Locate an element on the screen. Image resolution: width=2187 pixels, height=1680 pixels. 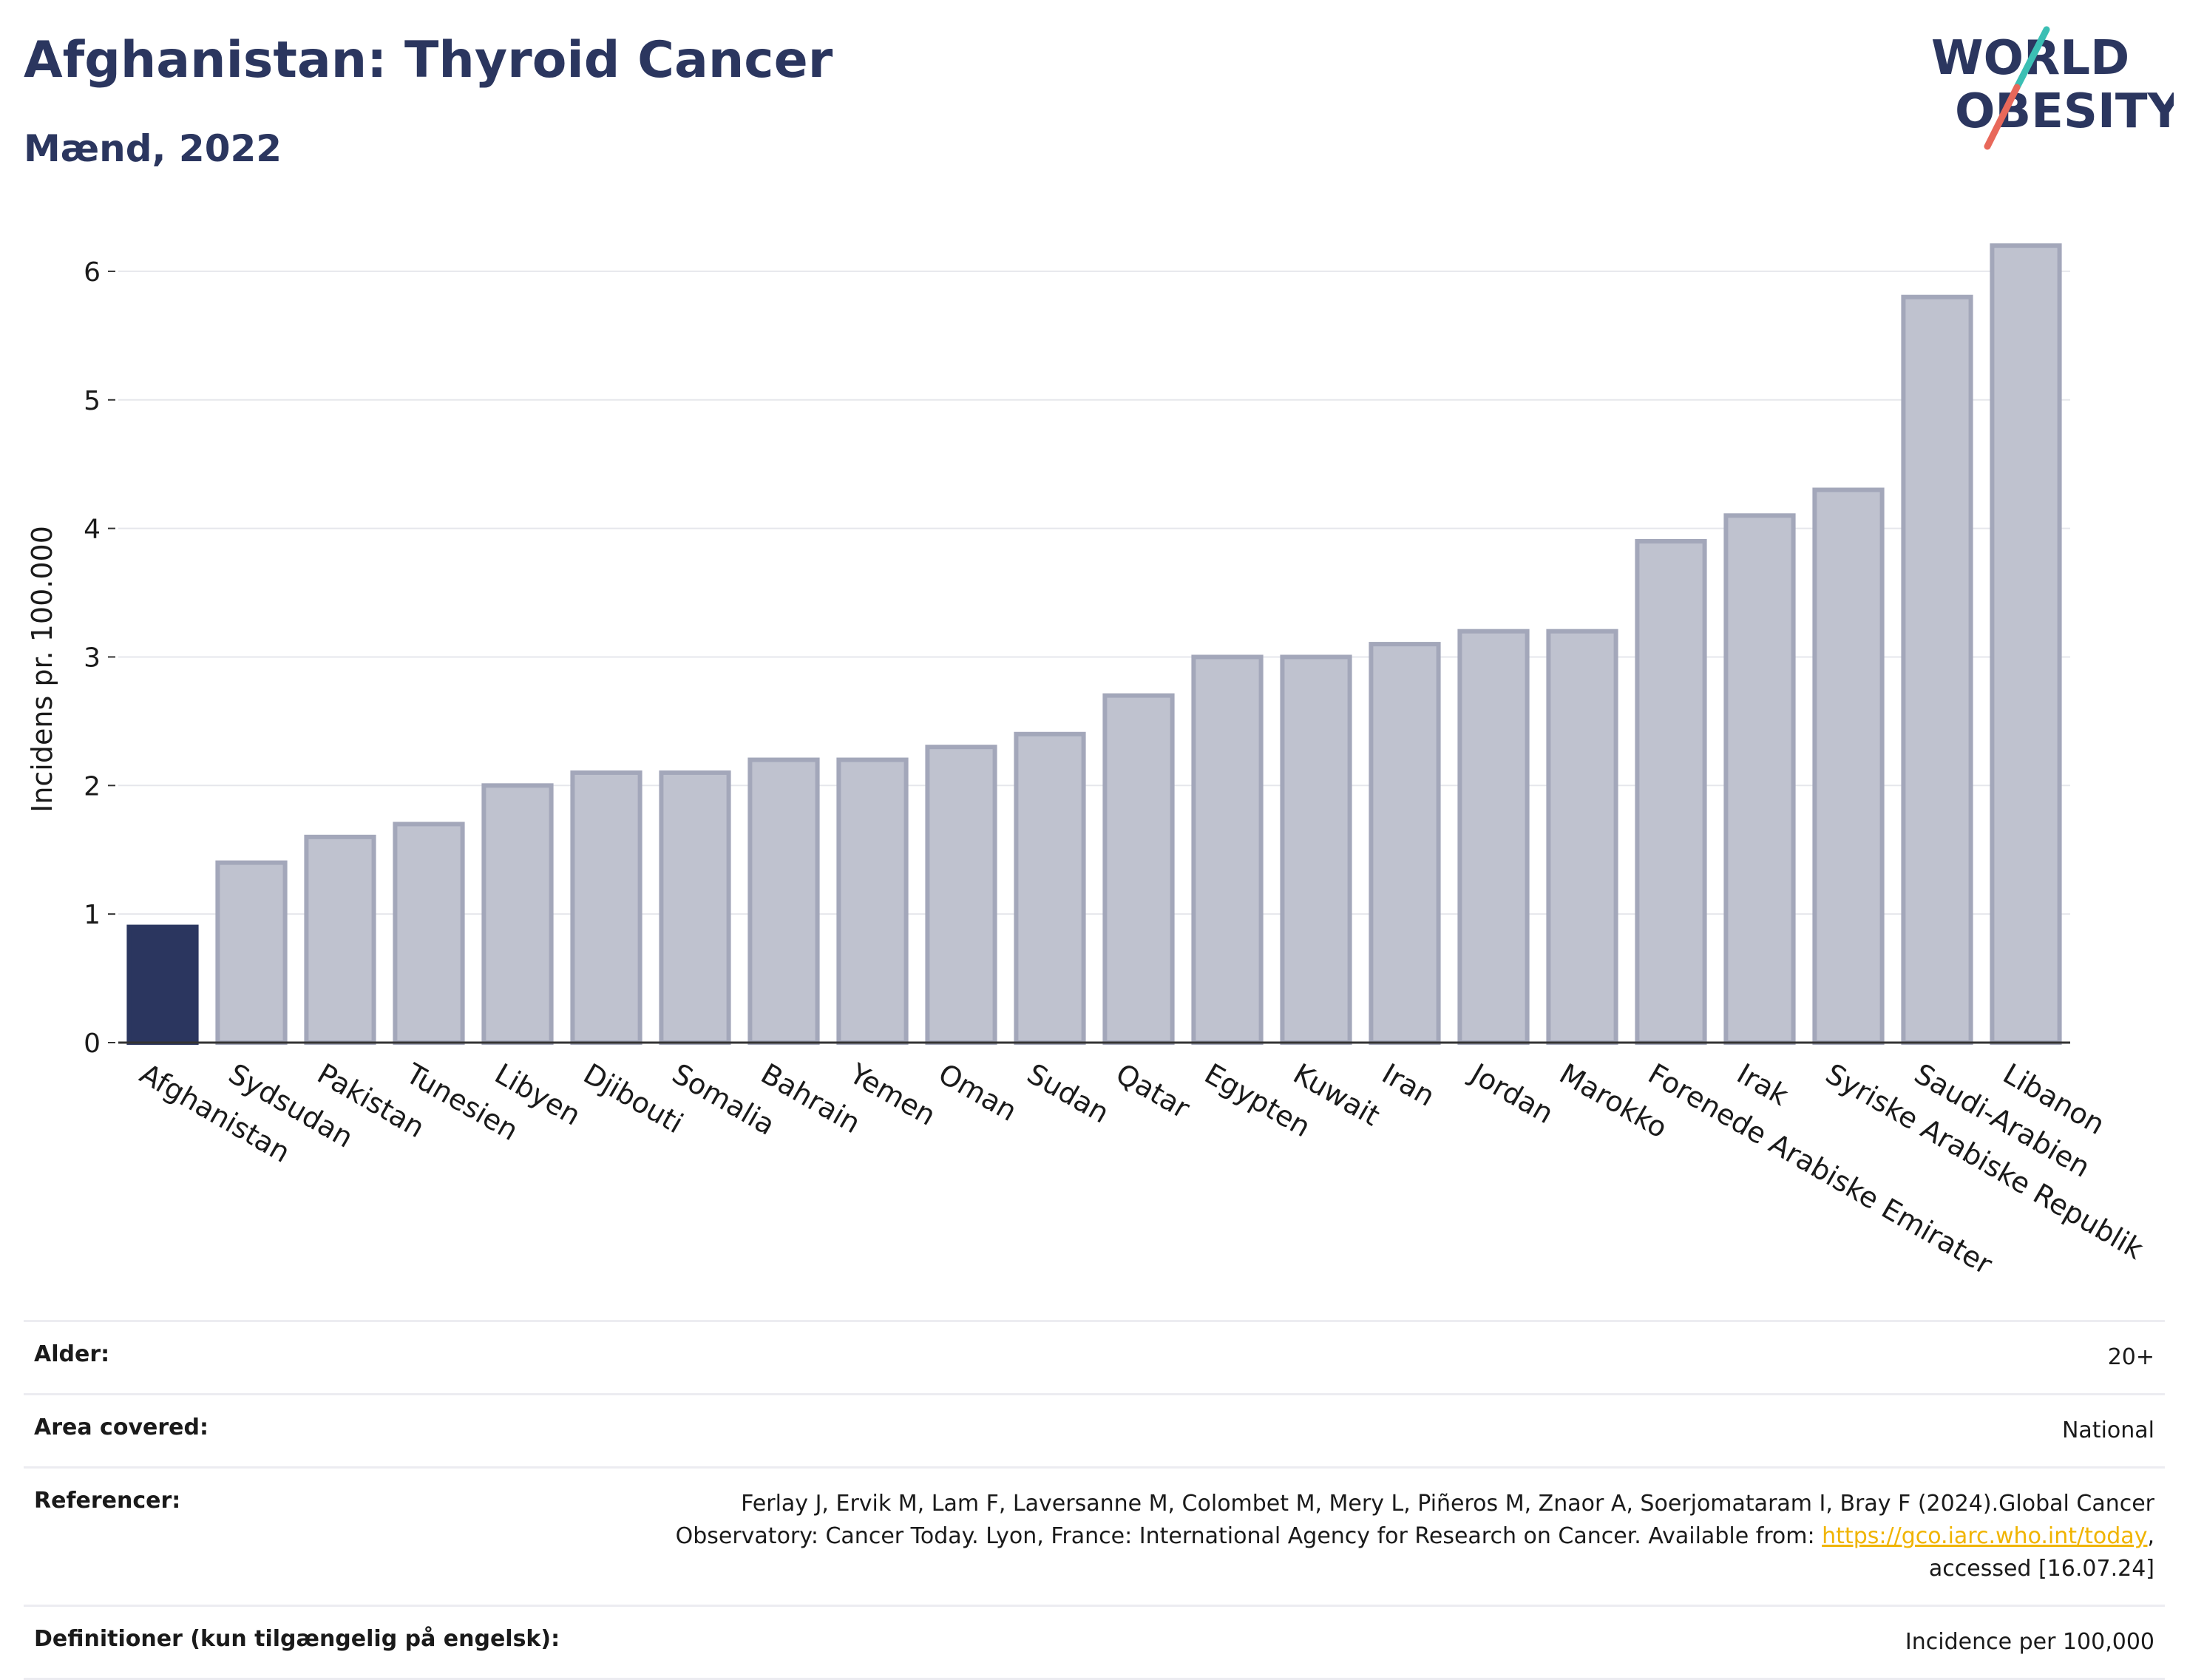
y-tick-label: 6 is located at coordinates (92, 272).